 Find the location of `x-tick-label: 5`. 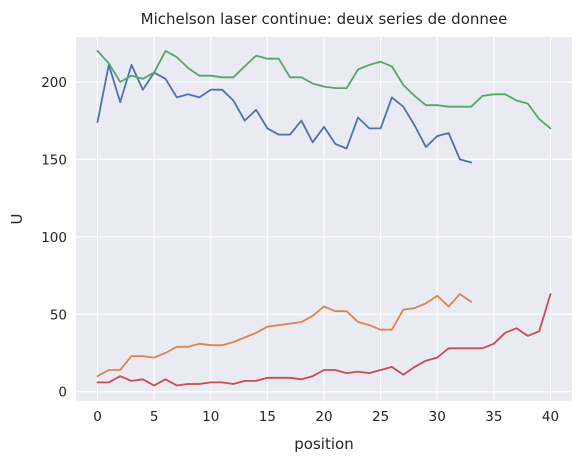

x-tick-label: 5 is located at coordinates (154, 417).